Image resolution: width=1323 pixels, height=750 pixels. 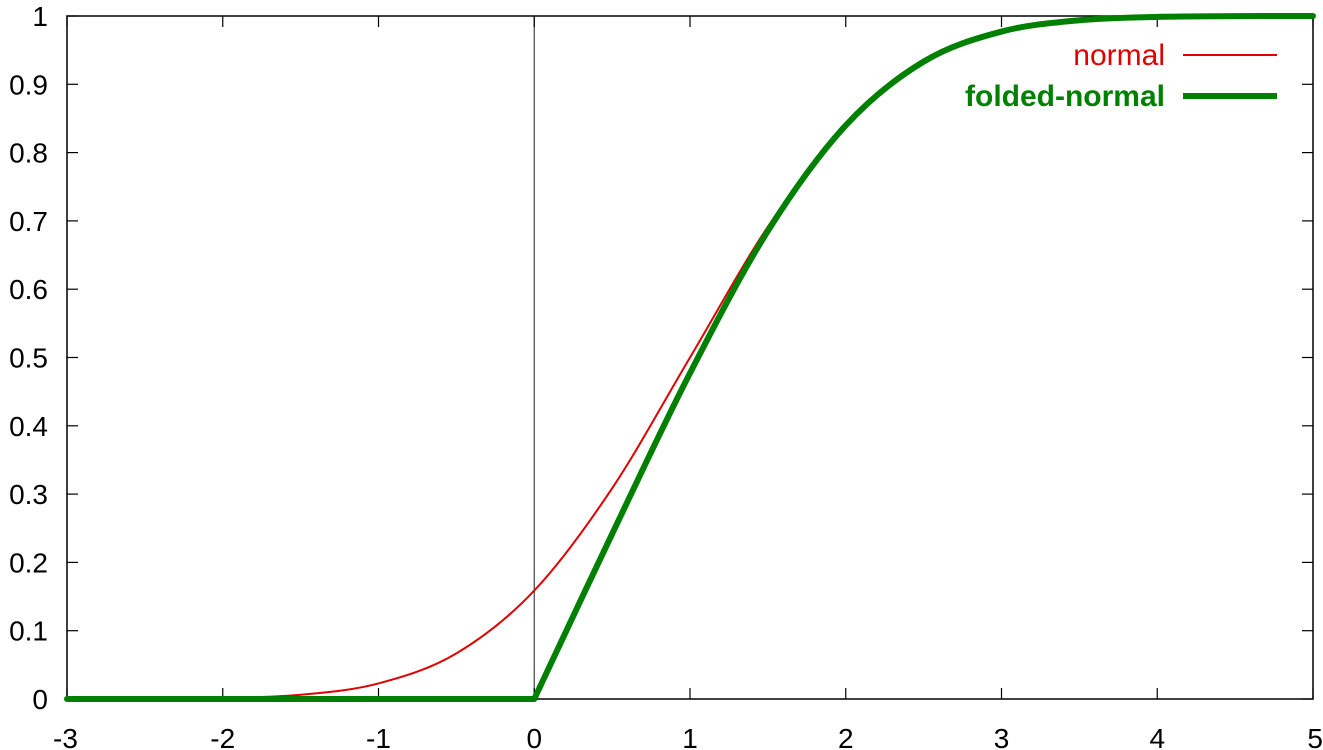 What do you see at coordinates (28, 289) in the screenshot?
I see `y-tick-label: 0.6` at bounding box center [28, 289].